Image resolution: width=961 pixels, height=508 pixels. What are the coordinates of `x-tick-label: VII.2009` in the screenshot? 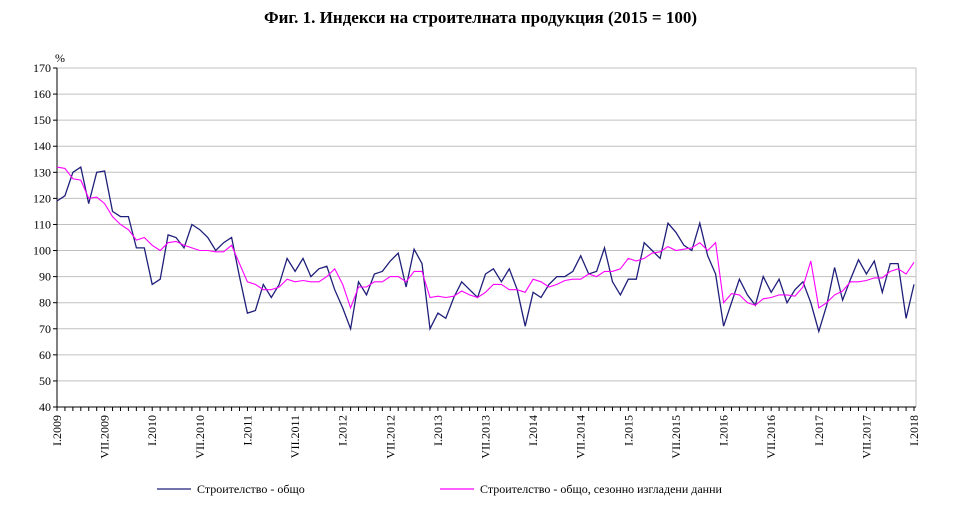 It's located at (105, 437).